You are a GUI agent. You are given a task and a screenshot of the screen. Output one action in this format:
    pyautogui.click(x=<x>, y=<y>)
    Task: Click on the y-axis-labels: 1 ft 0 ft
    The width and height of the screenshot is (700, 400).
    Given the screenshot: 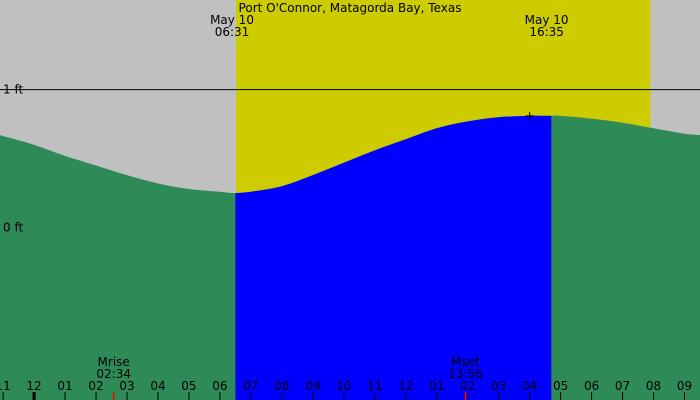 What is the action you would take?
    pyautogui.click(x=13, y=159)
    